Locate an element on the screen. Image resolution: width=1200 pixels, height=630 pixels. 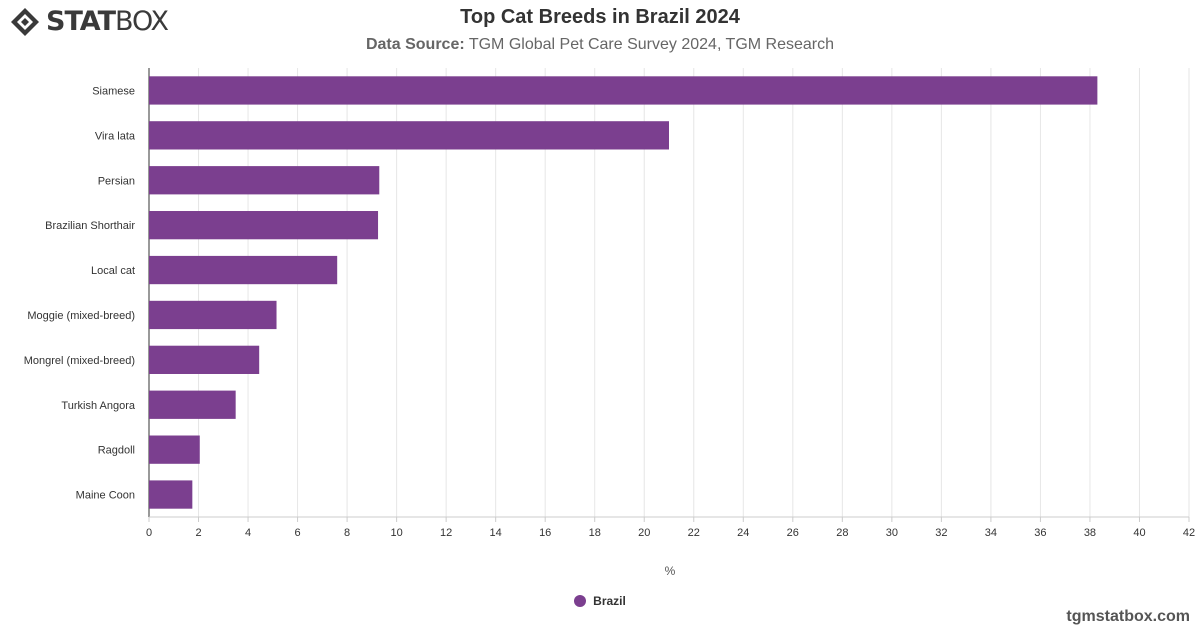
x-tick-label: 38 is located at coordinates (1090, 533).